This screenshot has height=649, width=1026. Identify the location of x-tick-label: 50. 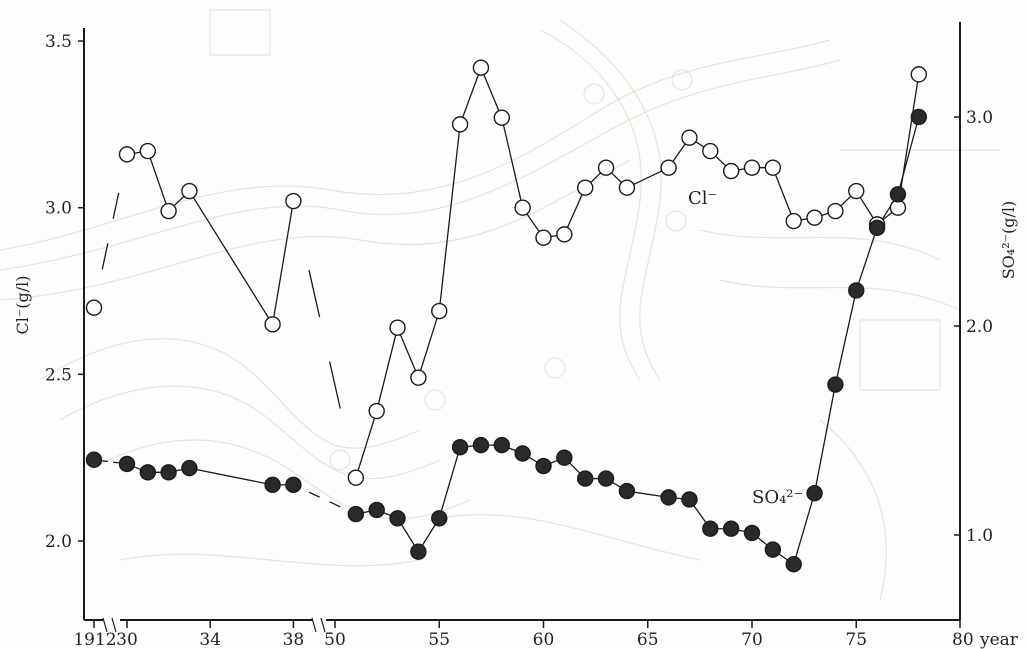
(335, 639).